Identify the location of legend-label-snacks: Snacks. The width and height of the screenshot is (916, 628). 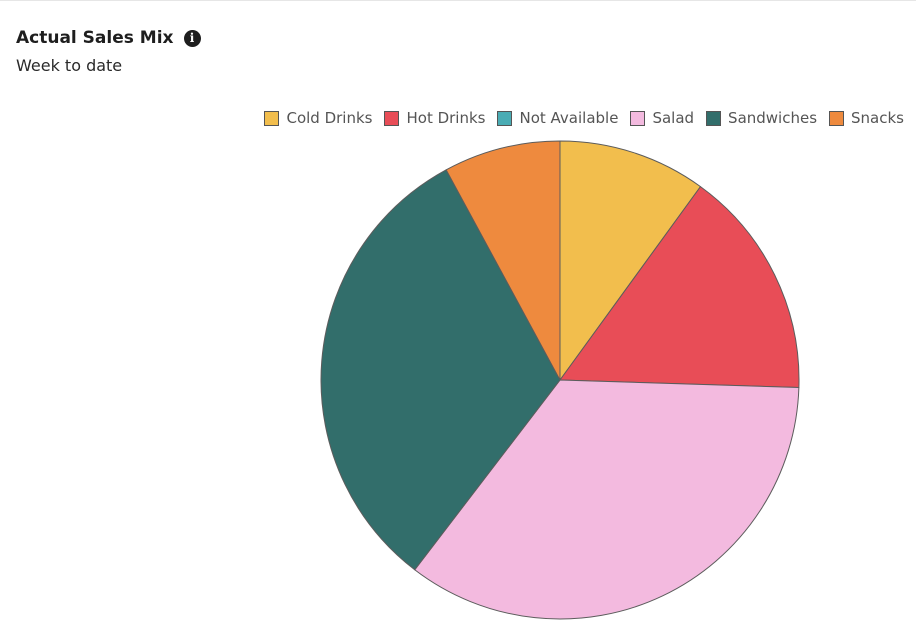
(877, 118).